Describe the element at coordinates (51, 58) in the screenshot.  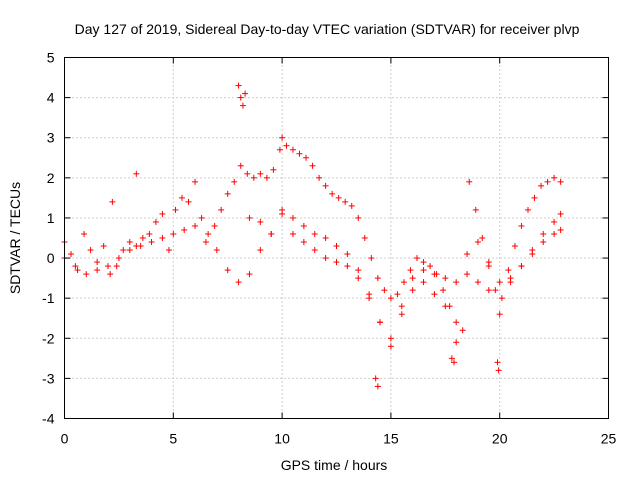
I see `y-tick-label: 5` at that location.